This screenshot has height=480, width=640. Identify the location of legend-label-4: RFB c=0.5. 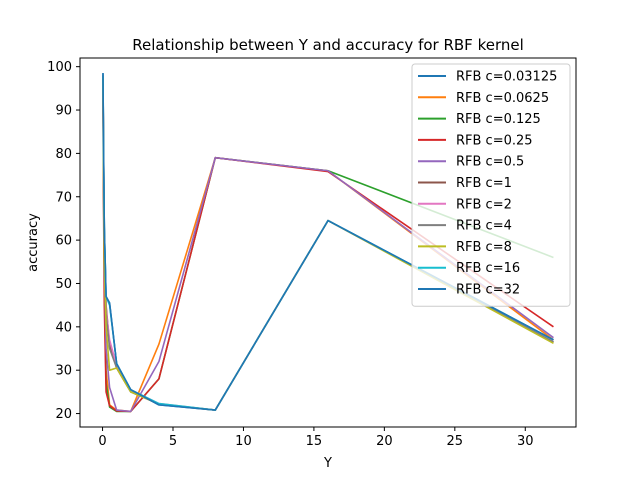
(490, 162).